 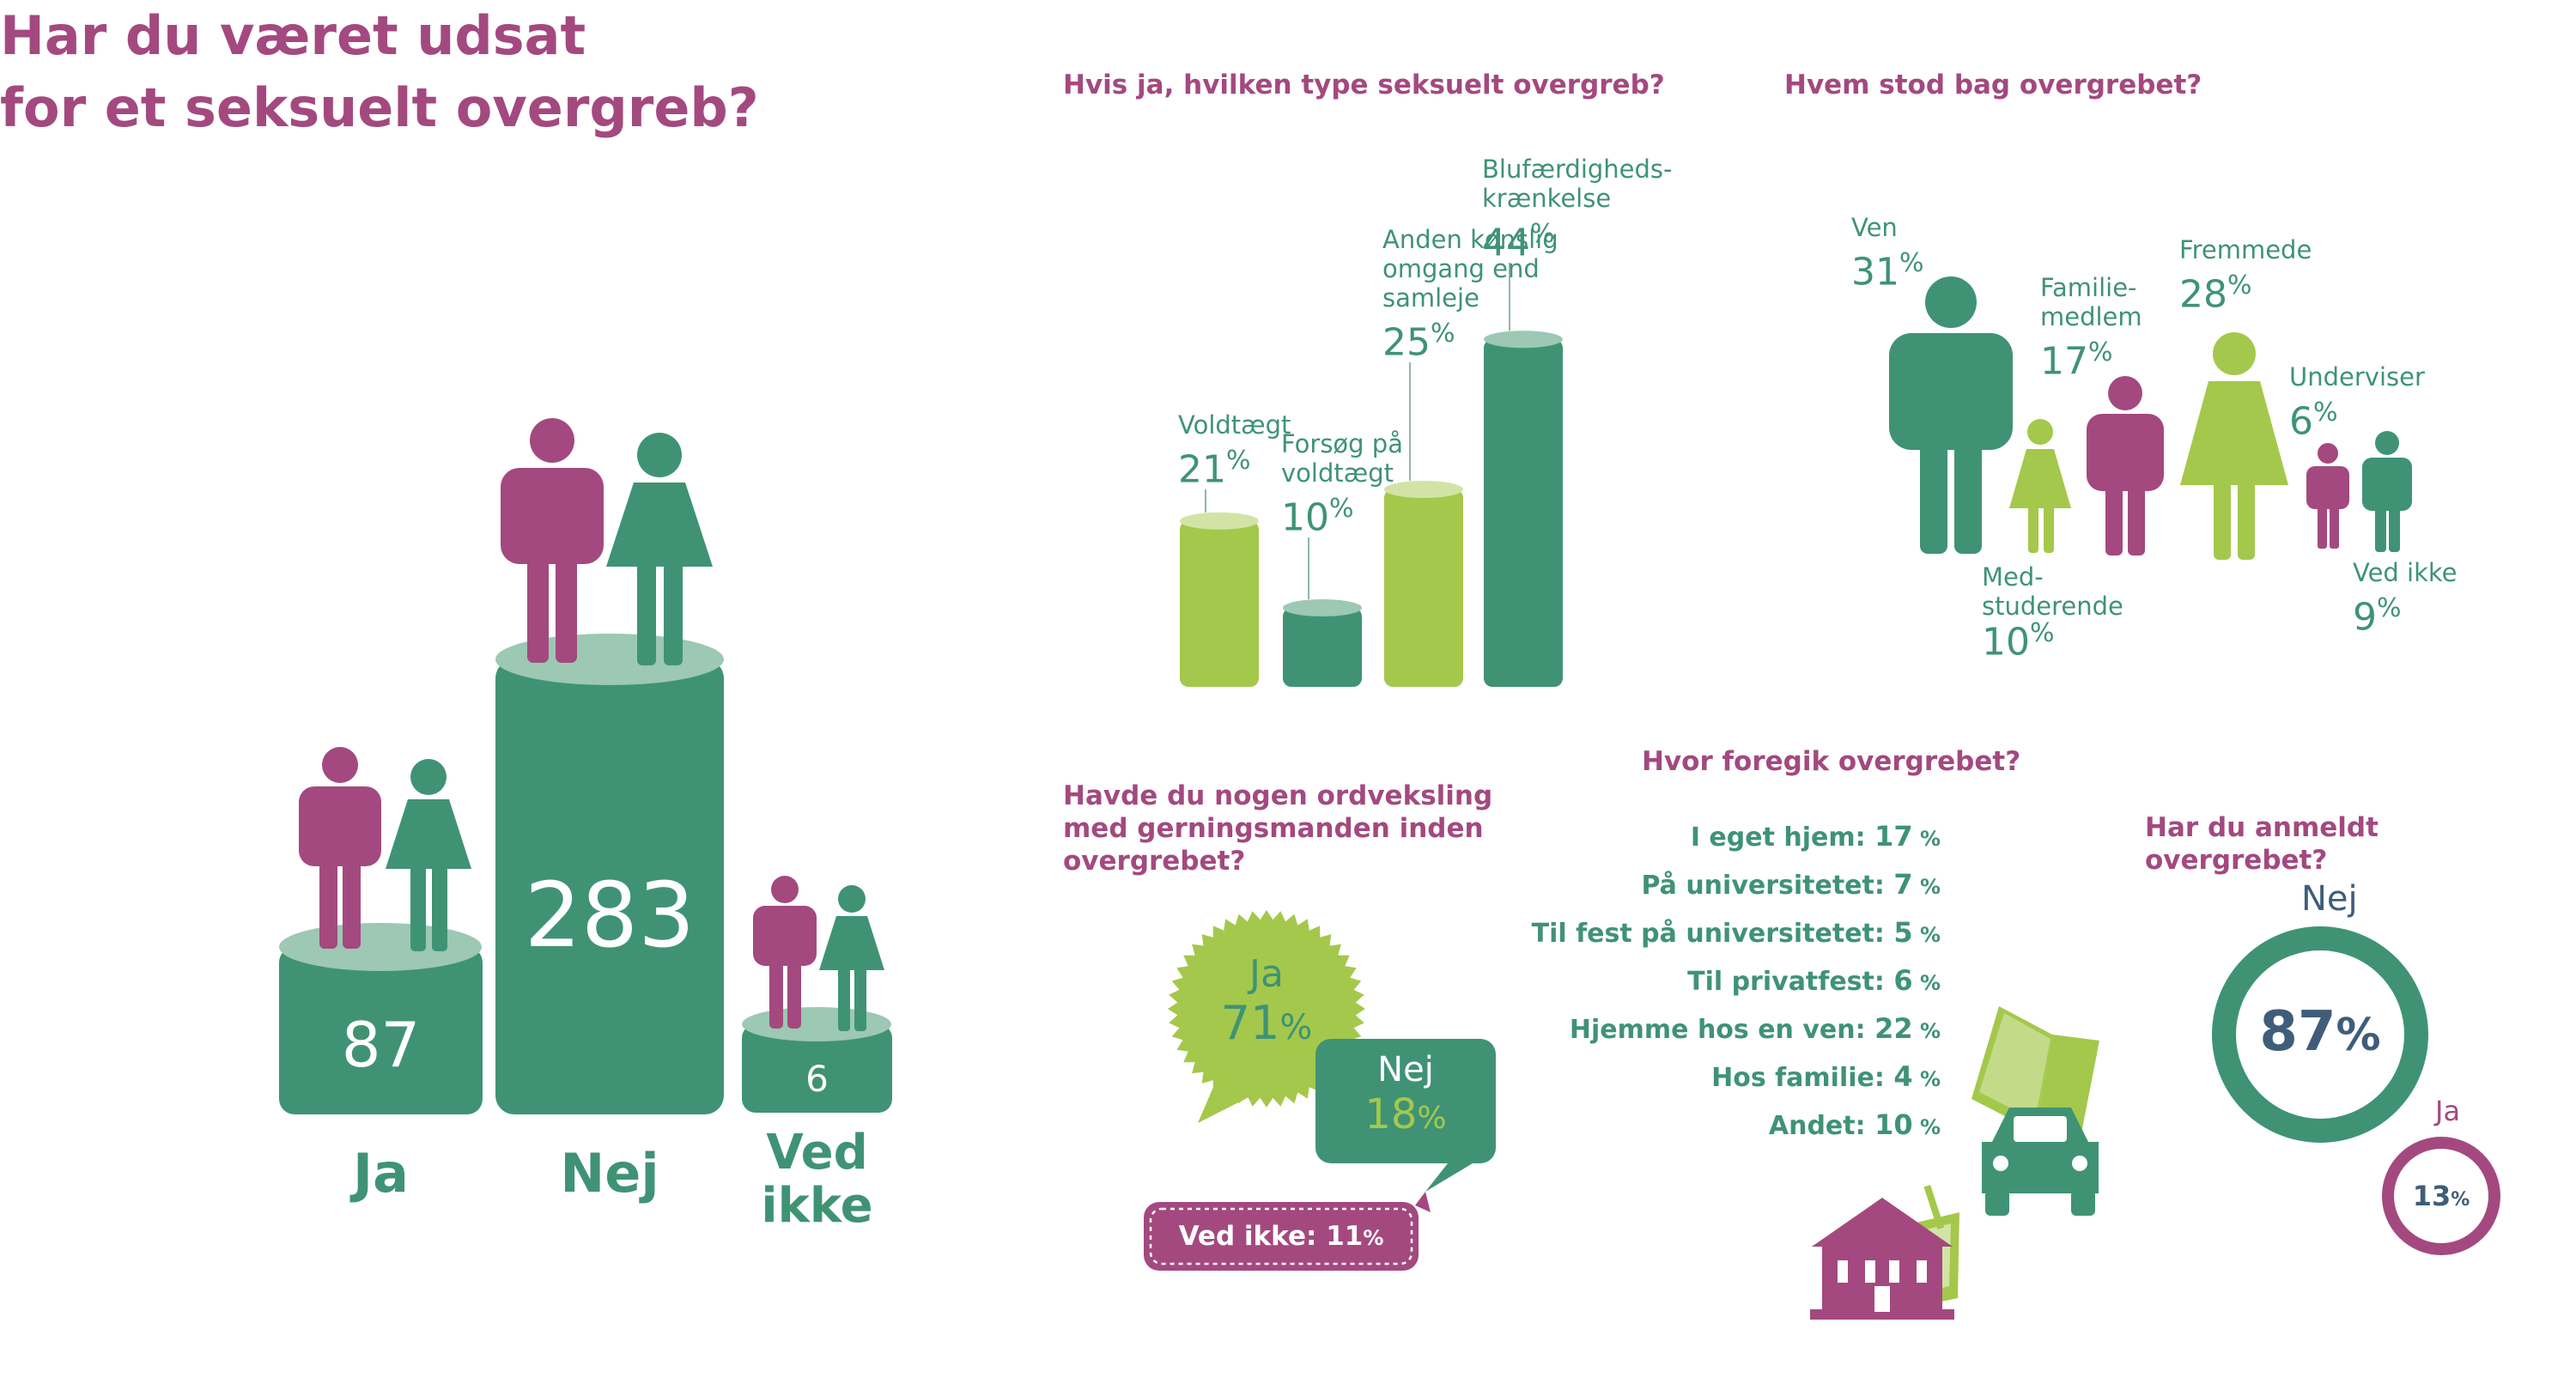 What do you see at coordinates (1887, 253) in the screenshot?
I see `who-label-ven: Ven 31%` at bounding box center [1887, 253].